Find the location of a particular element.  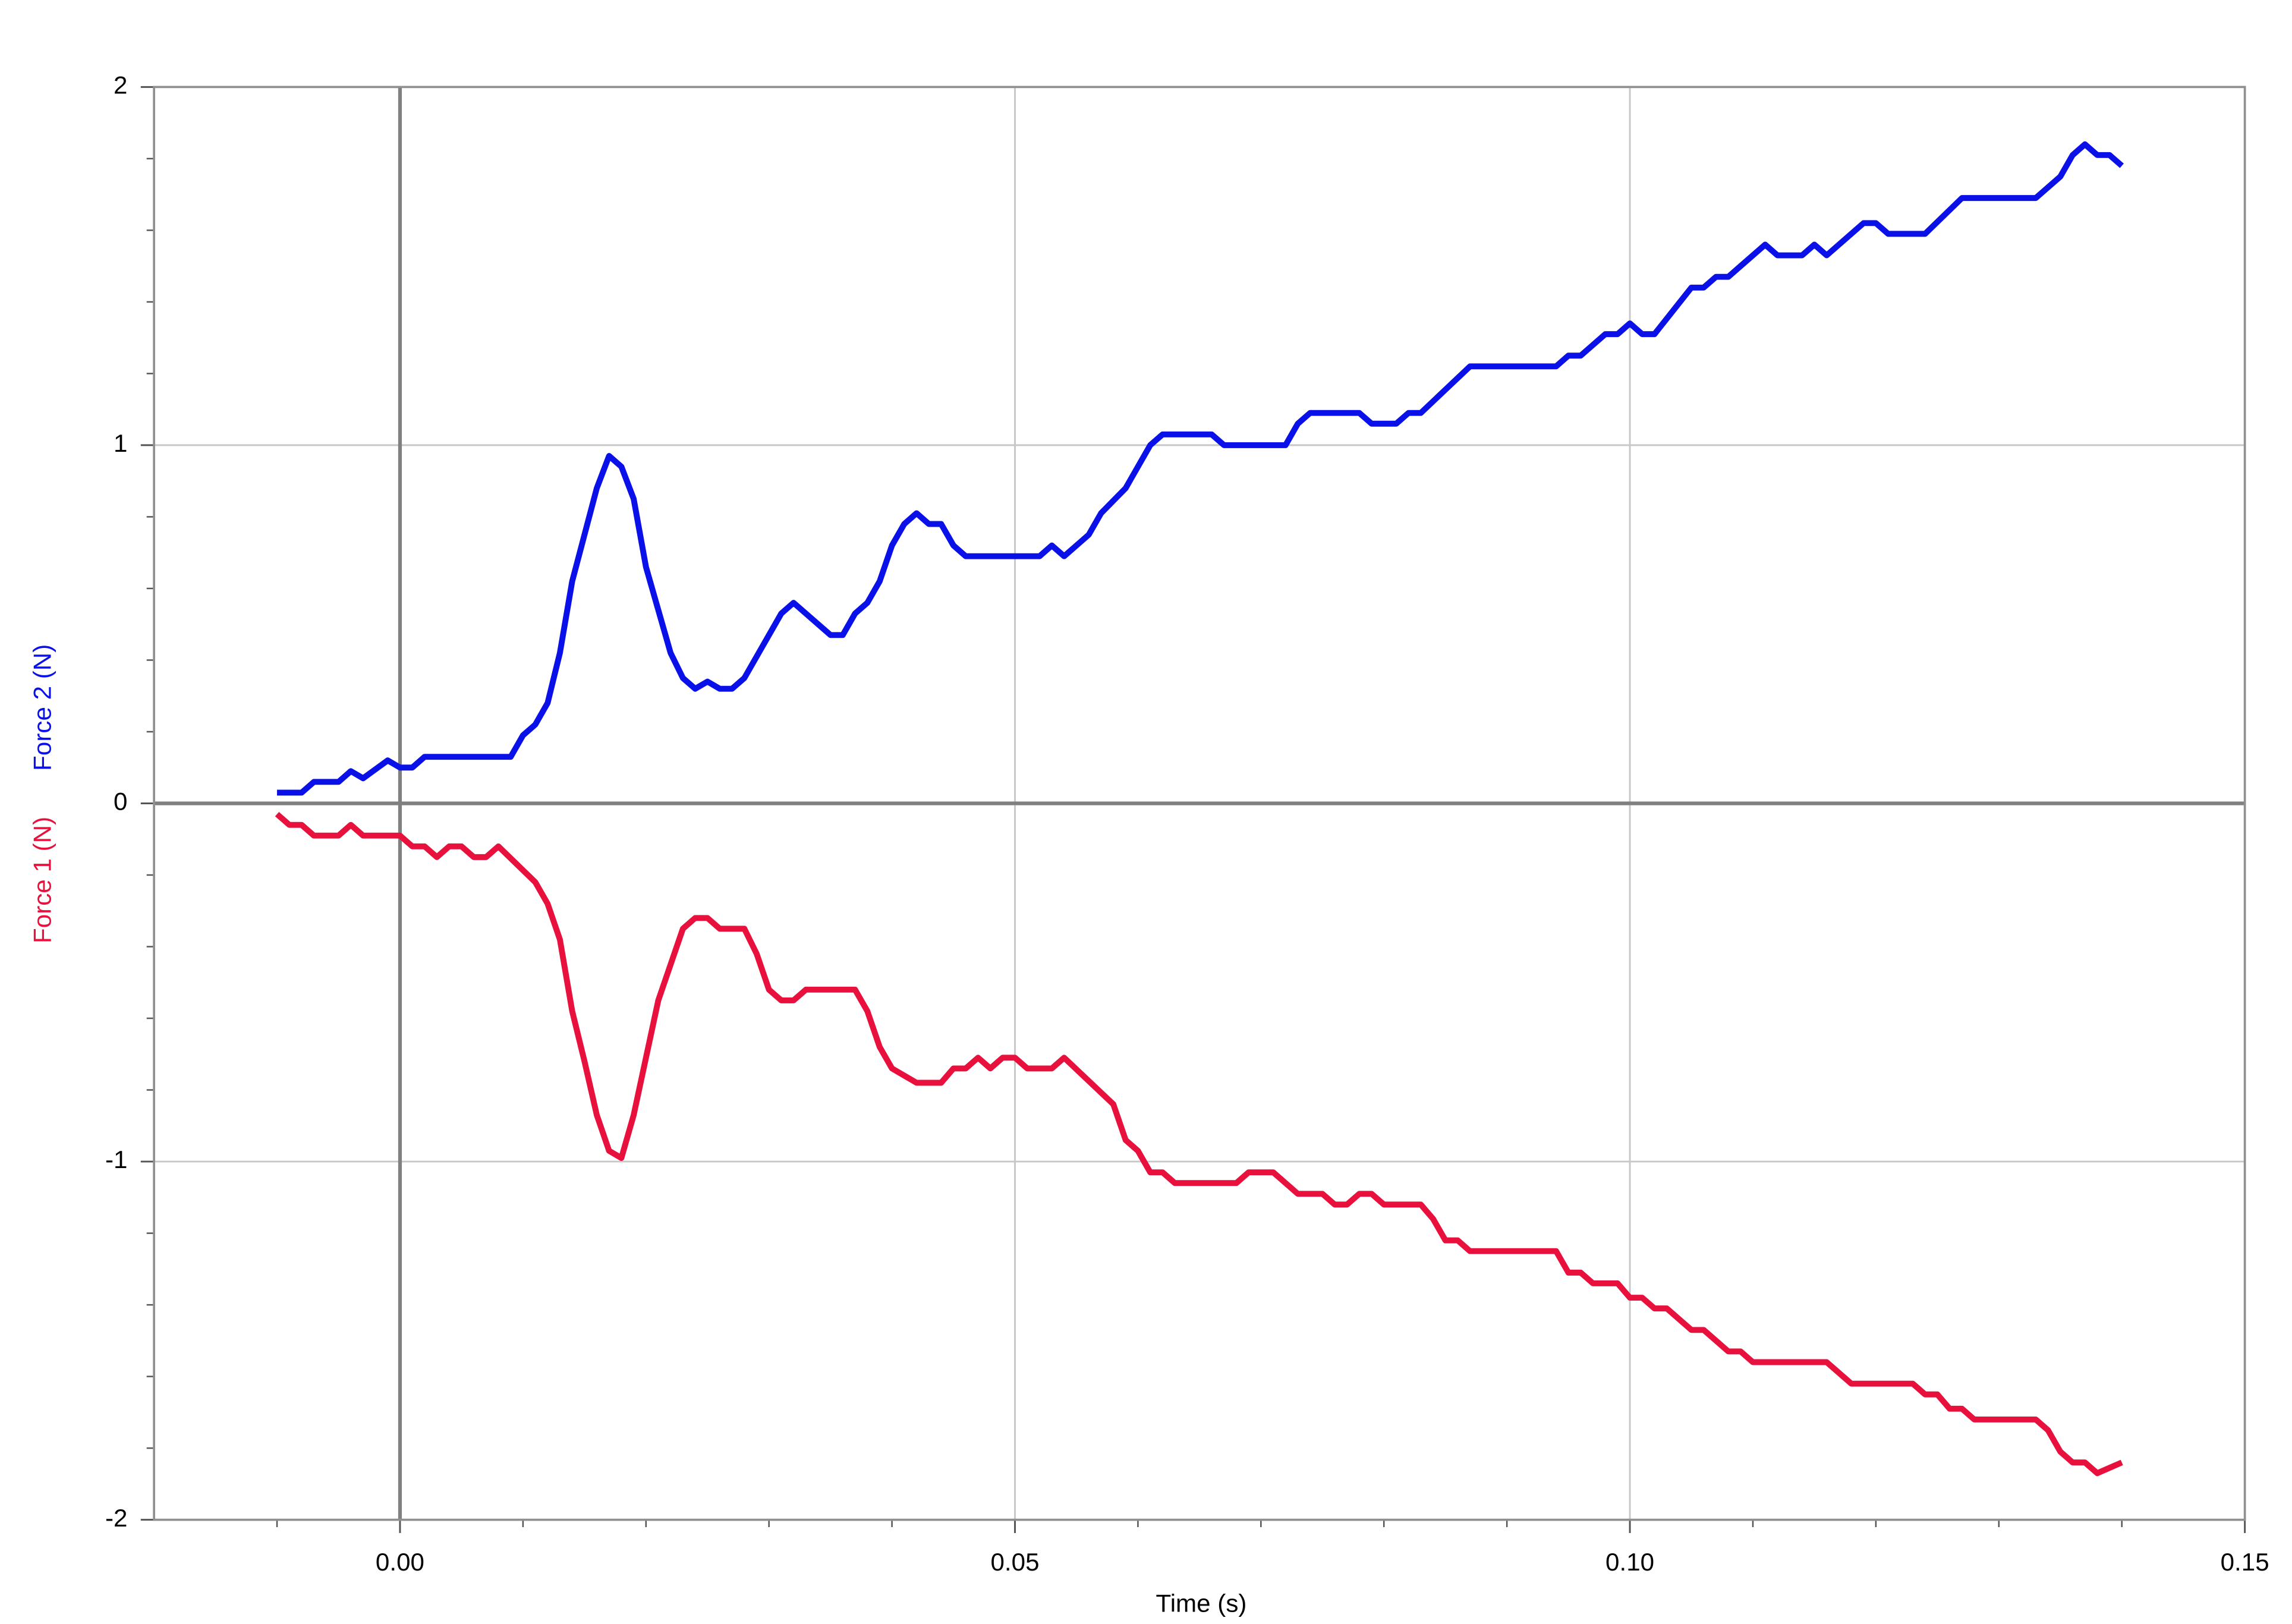

x-tick-label: 0.10 is located at coordinates (1629, 1562).